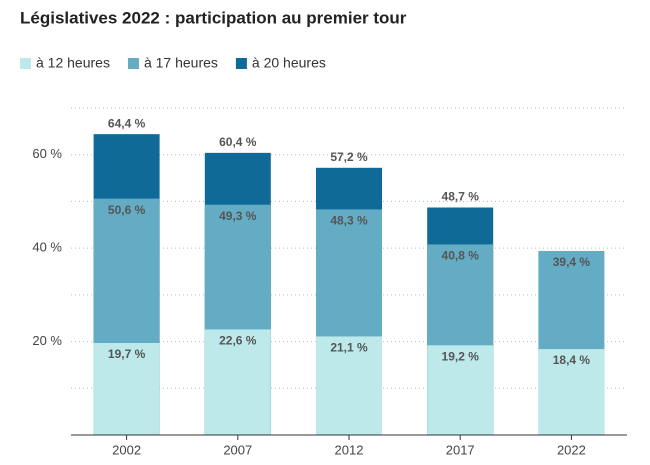 This screenshot has width=650, height=465. What do you see at coordinates (461, 356) in the screenshot?
I see `value-label: 19,2 %` at bounding box center [461, 356].